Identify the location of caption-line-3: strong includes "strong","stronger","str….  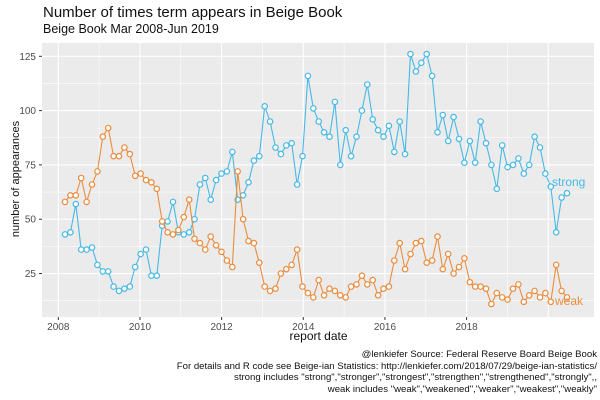
(415, 378).